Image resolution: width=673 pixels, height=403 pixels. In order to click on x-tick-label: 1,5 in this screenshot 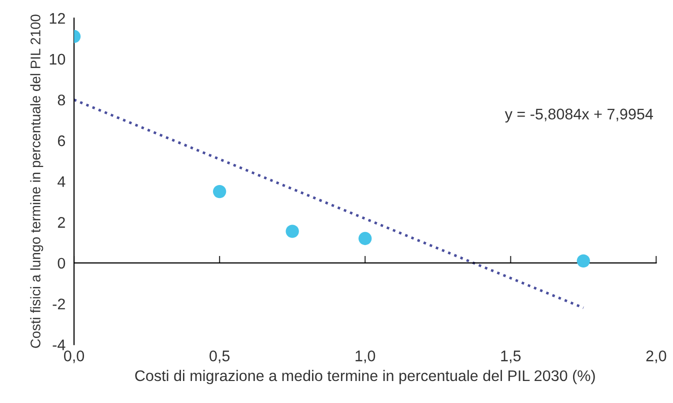, I will do `click(511, 357)`.